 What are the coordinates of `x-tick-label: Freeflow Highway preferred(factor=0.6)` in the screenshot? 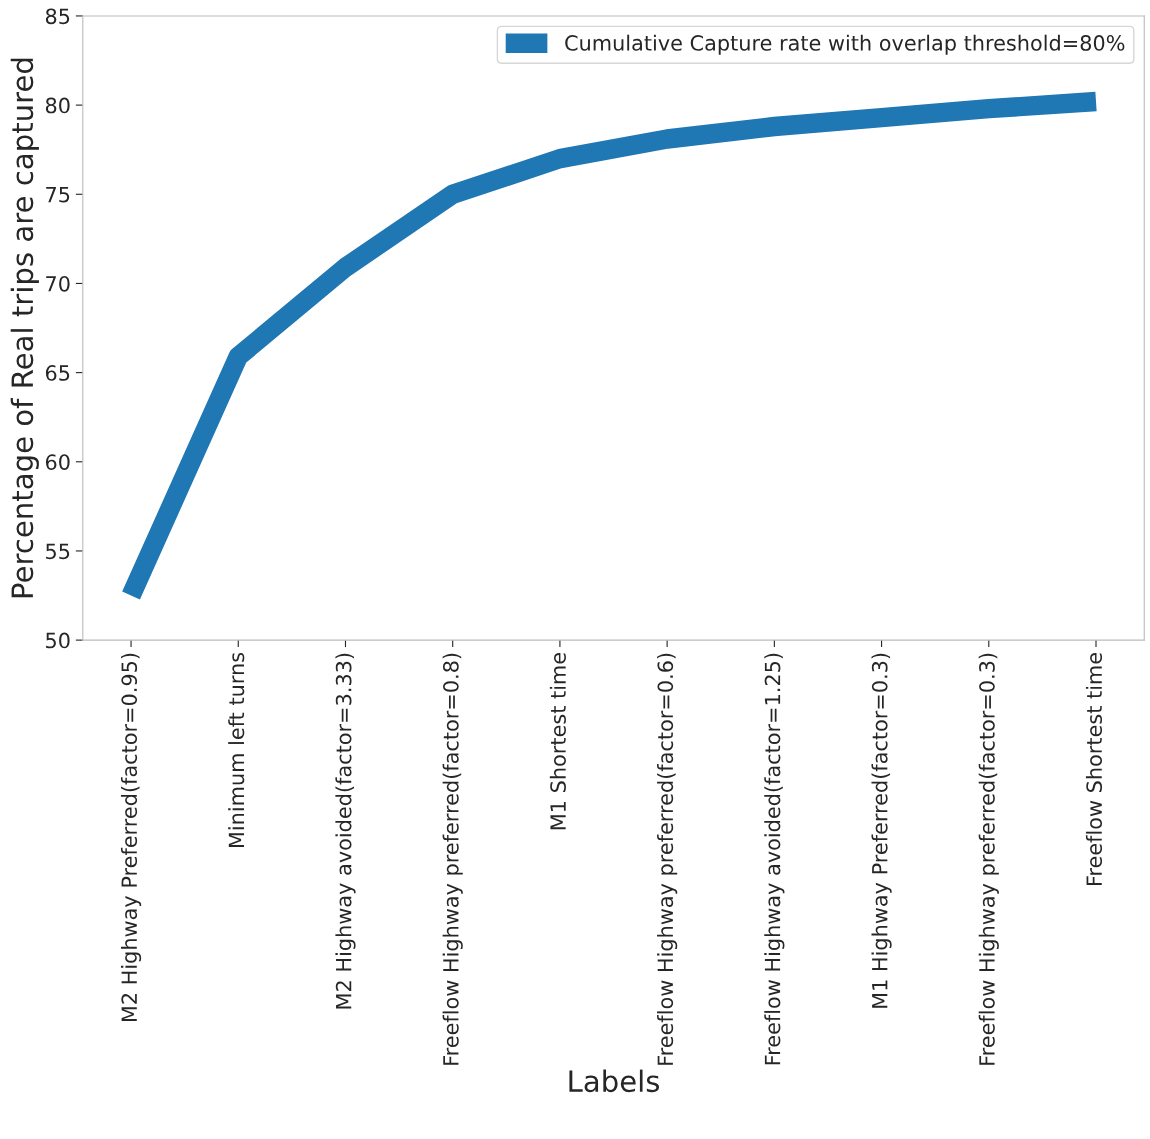 It's located at (667, 859).